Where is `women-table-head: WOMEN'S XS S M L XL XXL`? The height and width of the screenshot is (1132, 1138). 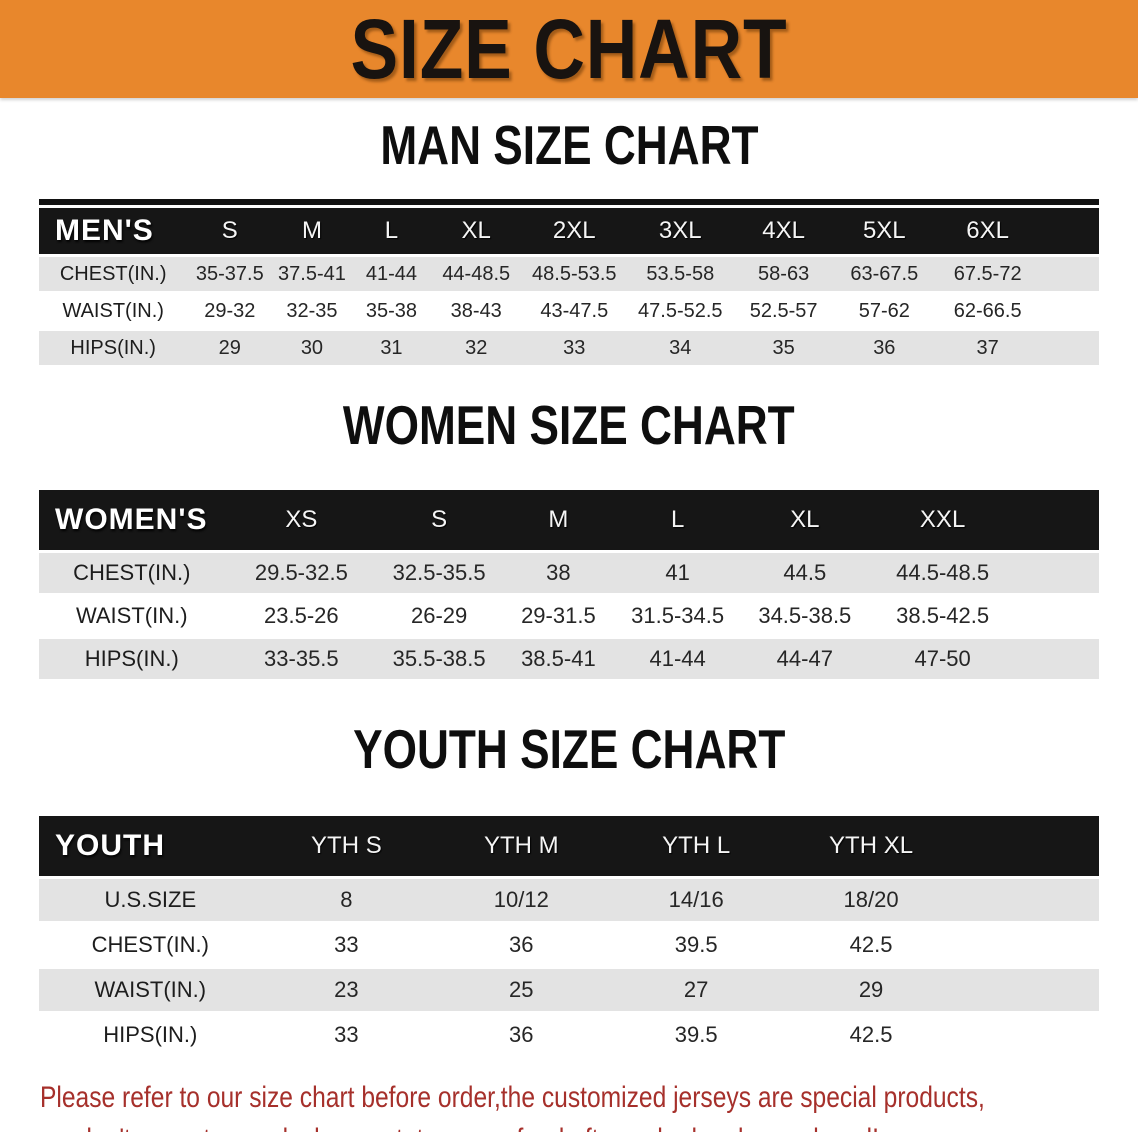
women-table-head: WOMEN'S XS S M L XL XXL is located at coordinates (569, 520).